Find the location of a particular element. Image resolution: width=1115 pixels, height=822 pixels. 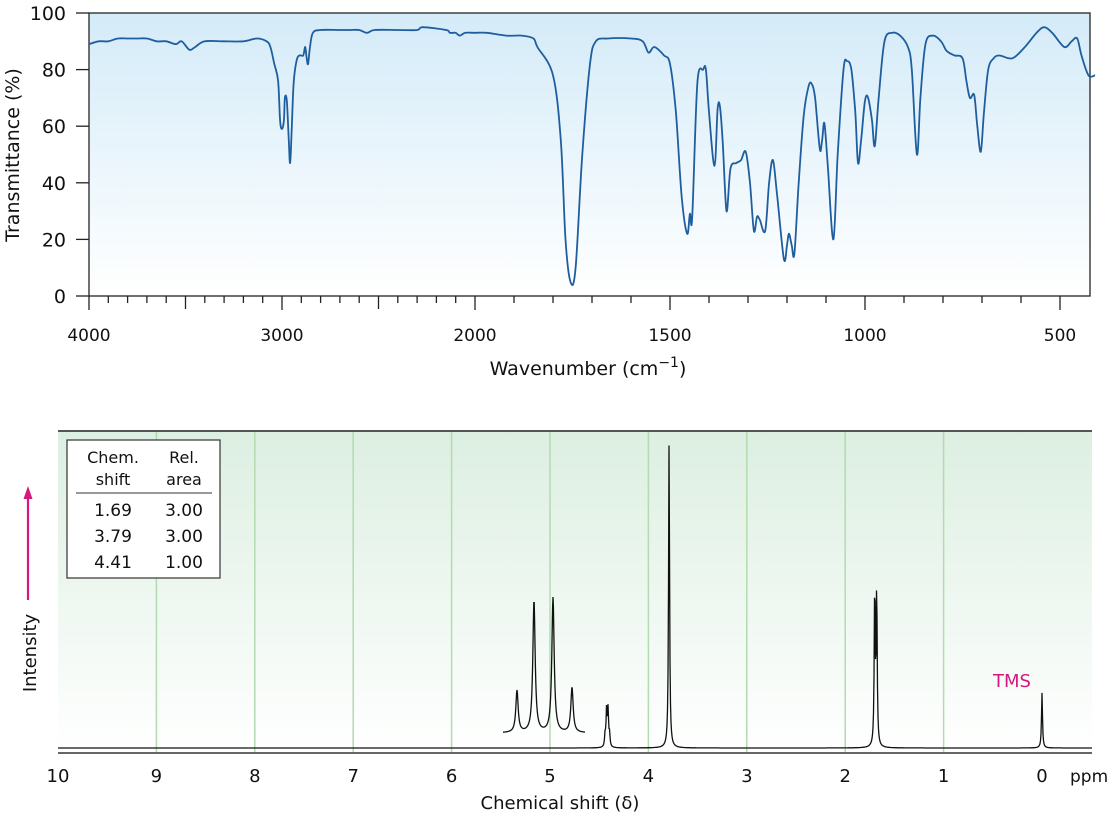

table-row-1-shift: 1.69 is located at coordinates (113, 511).